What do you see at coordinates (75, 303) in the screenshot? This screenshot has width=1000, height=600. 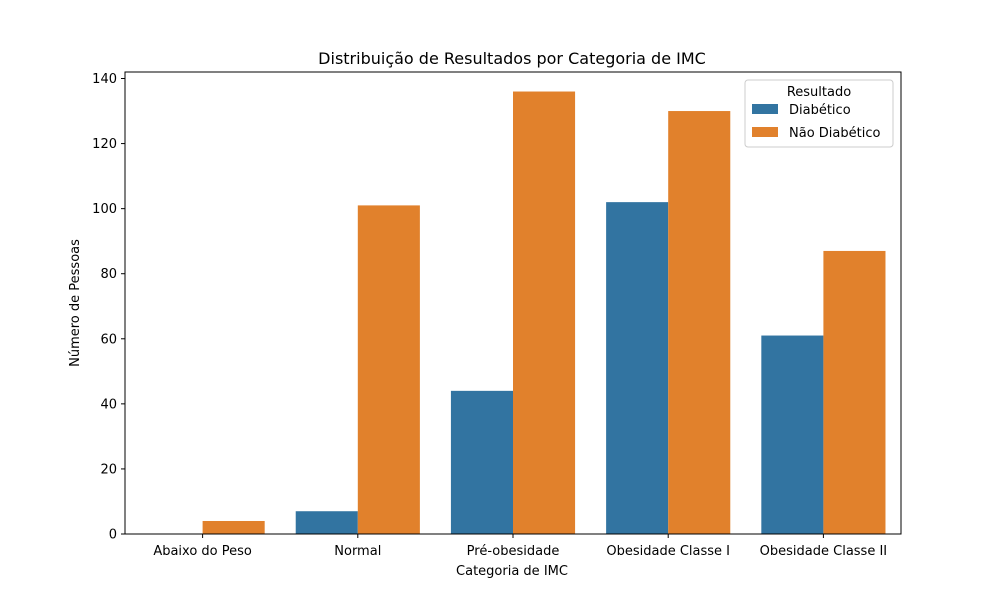 I see `y-axis-label: Número de Pessoas` at bounding box center [75, 303].